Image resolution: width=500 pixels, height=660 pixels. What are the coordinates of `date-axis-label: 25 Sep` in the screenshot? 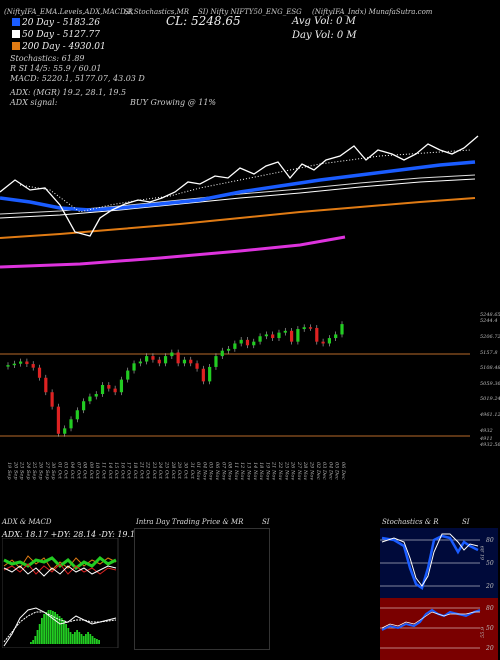 It's located at (34, 470).